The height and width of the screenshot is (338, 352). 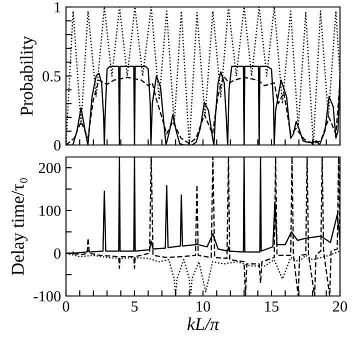 I want to click on x-tick-label: 15, so click(x=272, y=306).